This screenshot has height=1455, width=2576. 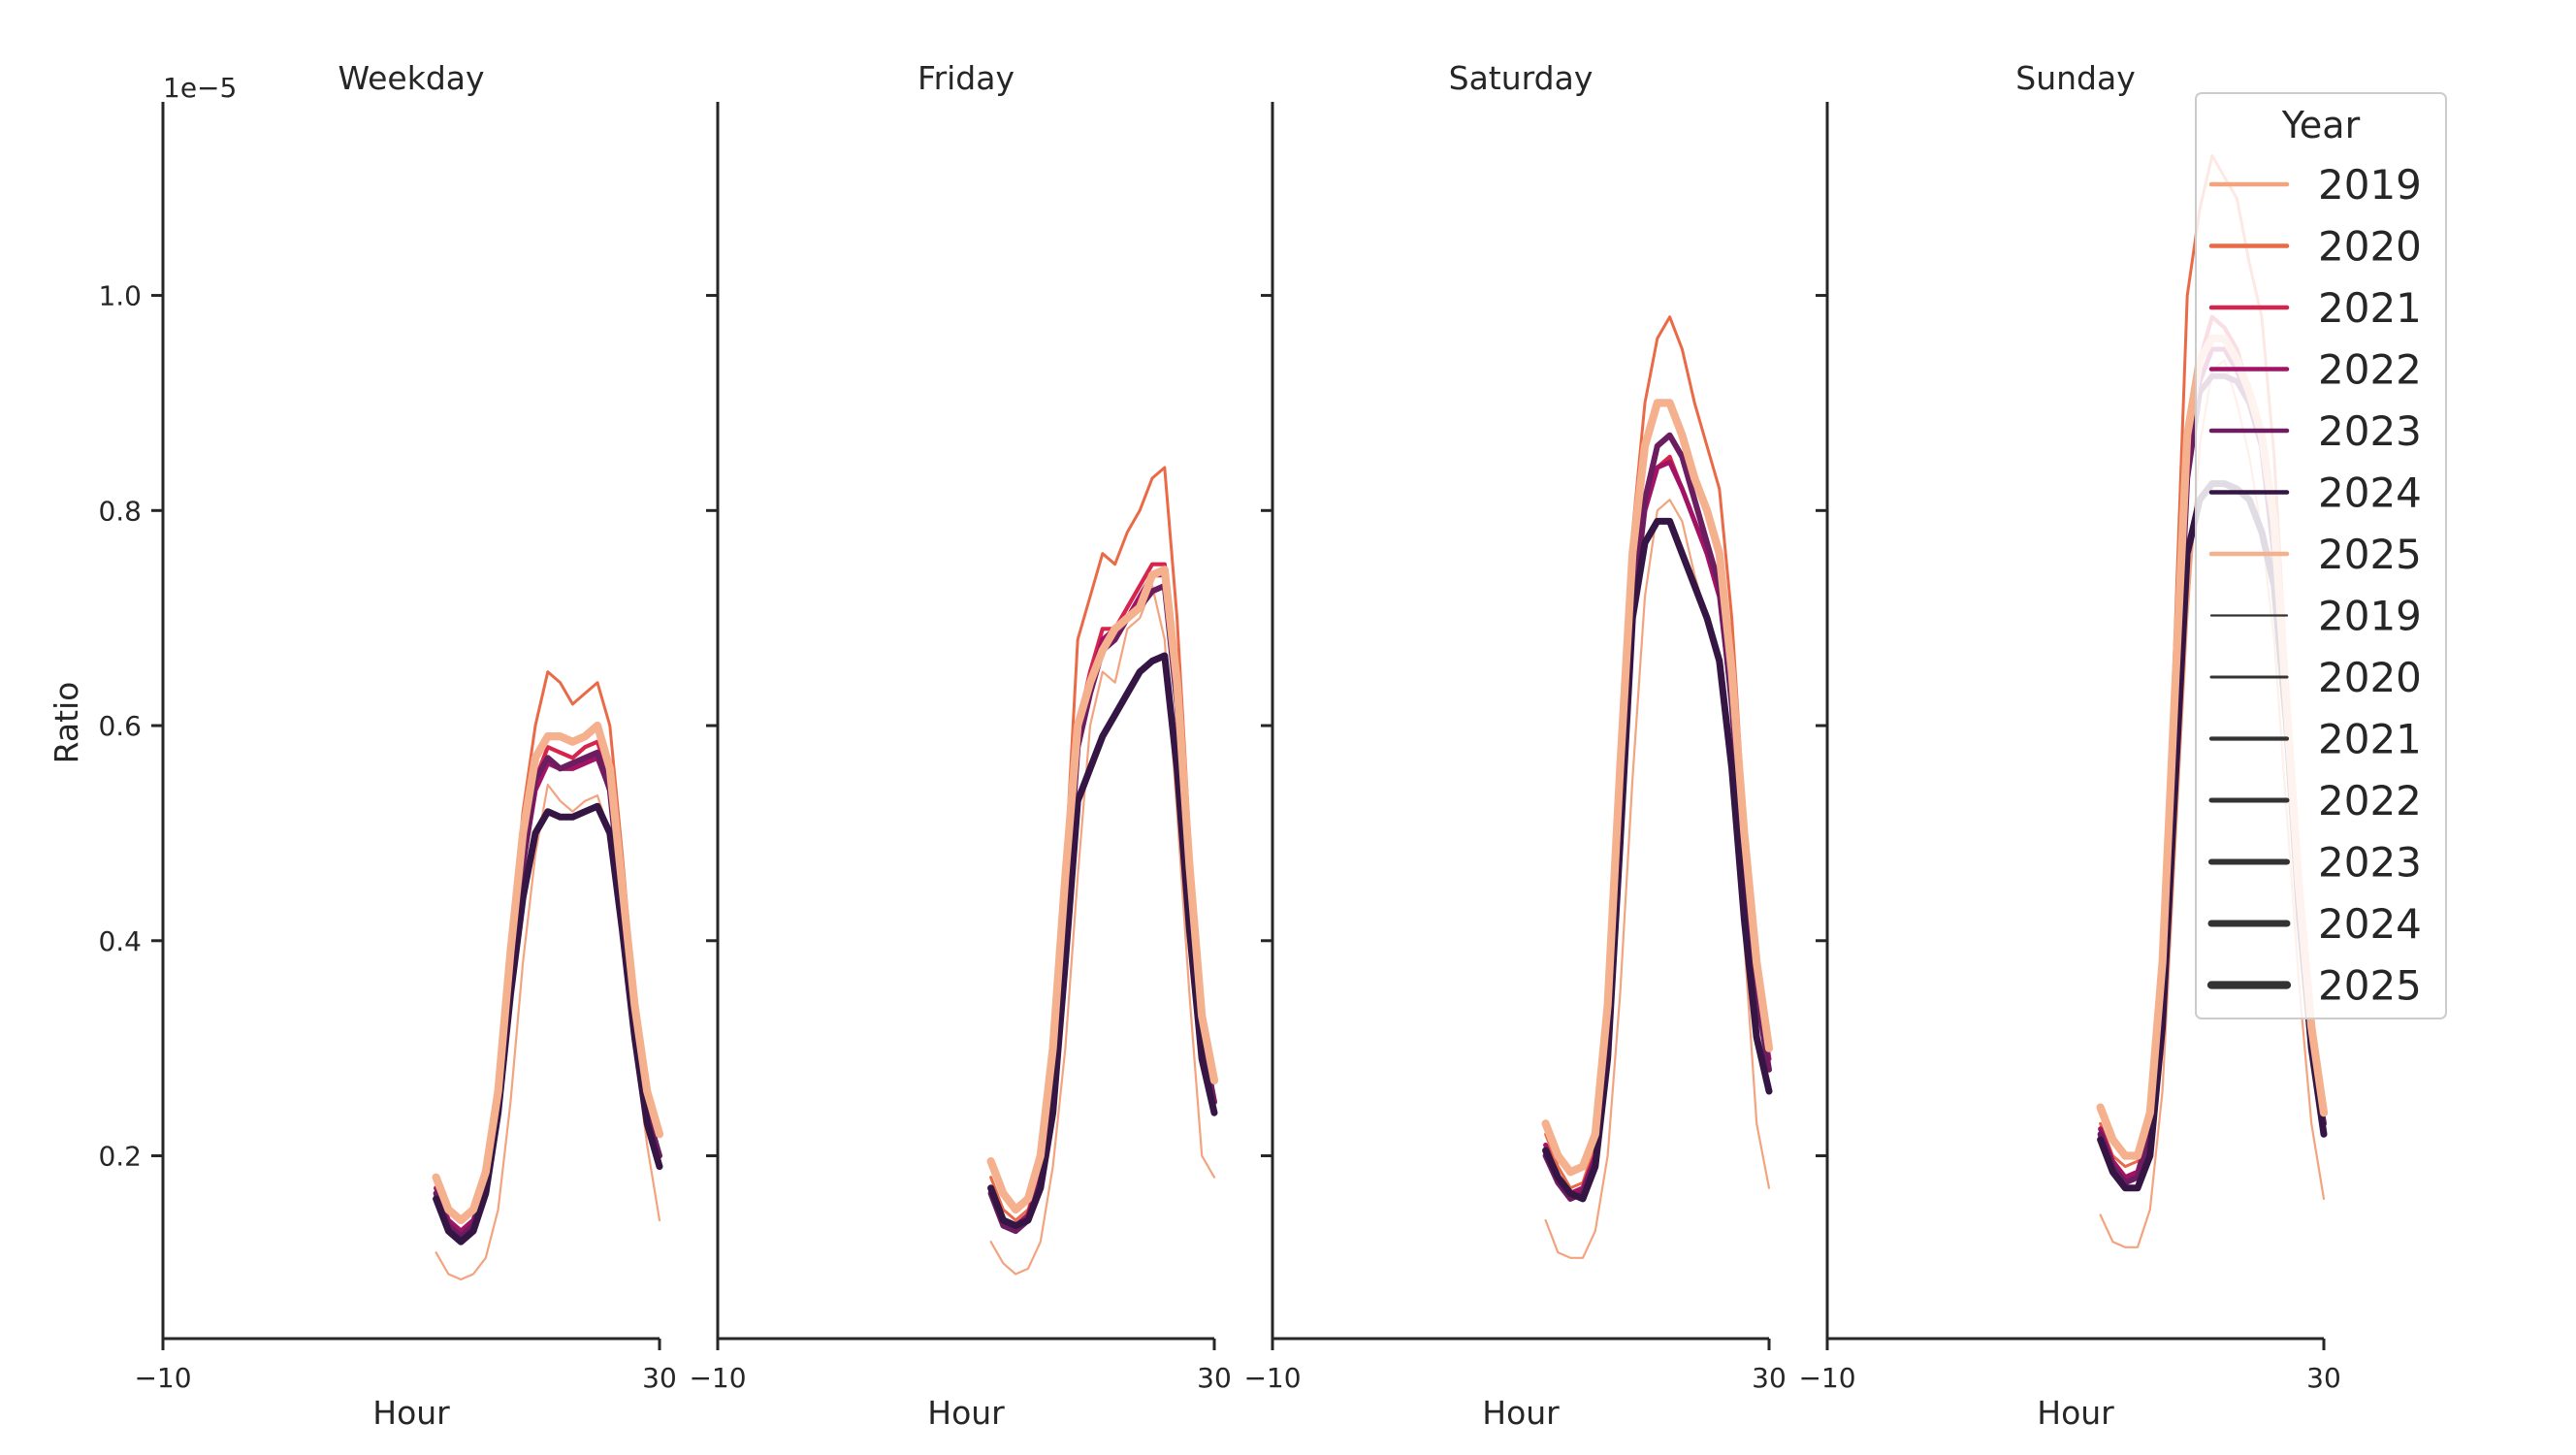 I want to click on legend-entry-hue-2023: 2023, so click(x=2315, y=431).